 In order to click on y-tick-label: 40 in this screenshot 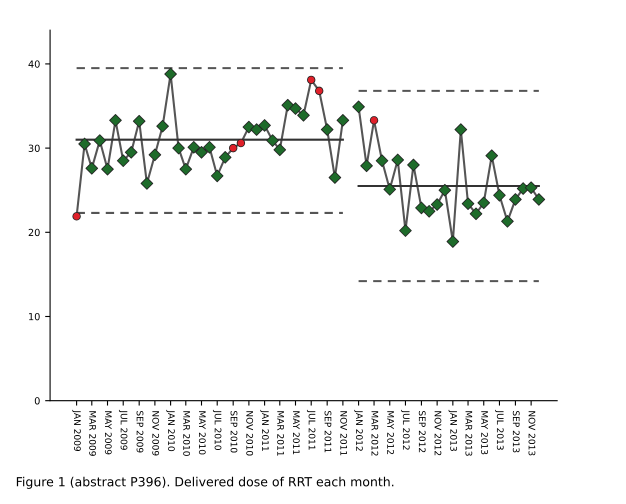, I will do `click(34, 64)`.